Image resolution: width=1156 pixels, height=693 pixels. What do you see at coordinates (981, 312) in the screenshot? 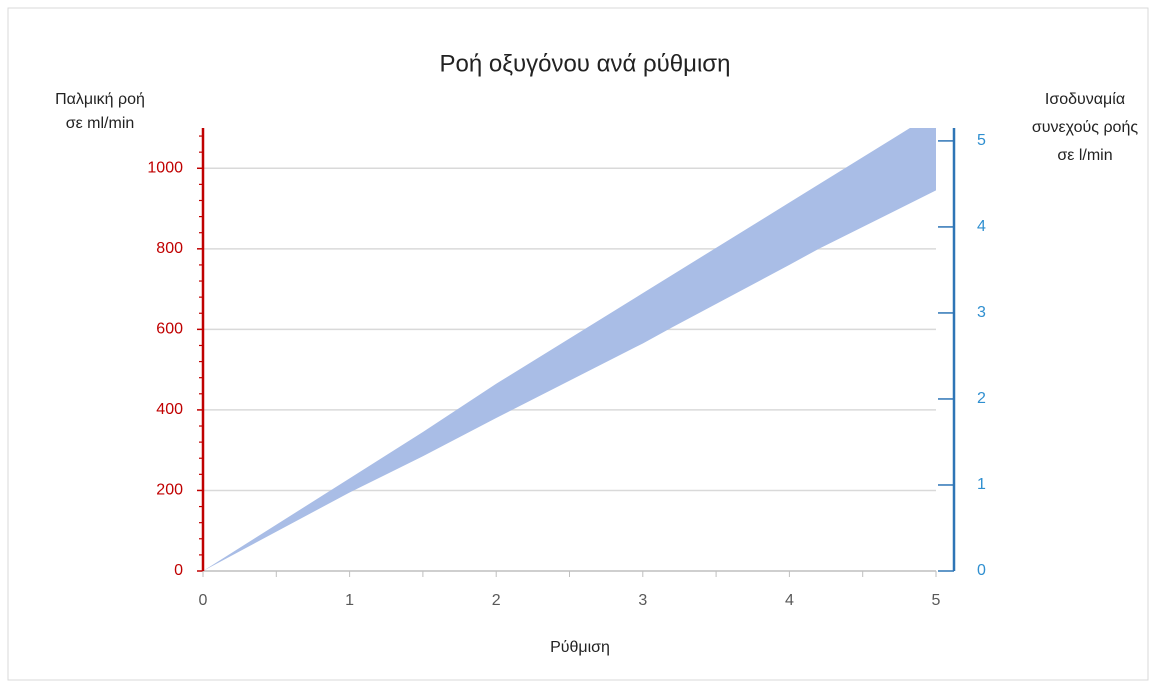
I see `y2-tick-label: 3` at bounding box center [981, 312].